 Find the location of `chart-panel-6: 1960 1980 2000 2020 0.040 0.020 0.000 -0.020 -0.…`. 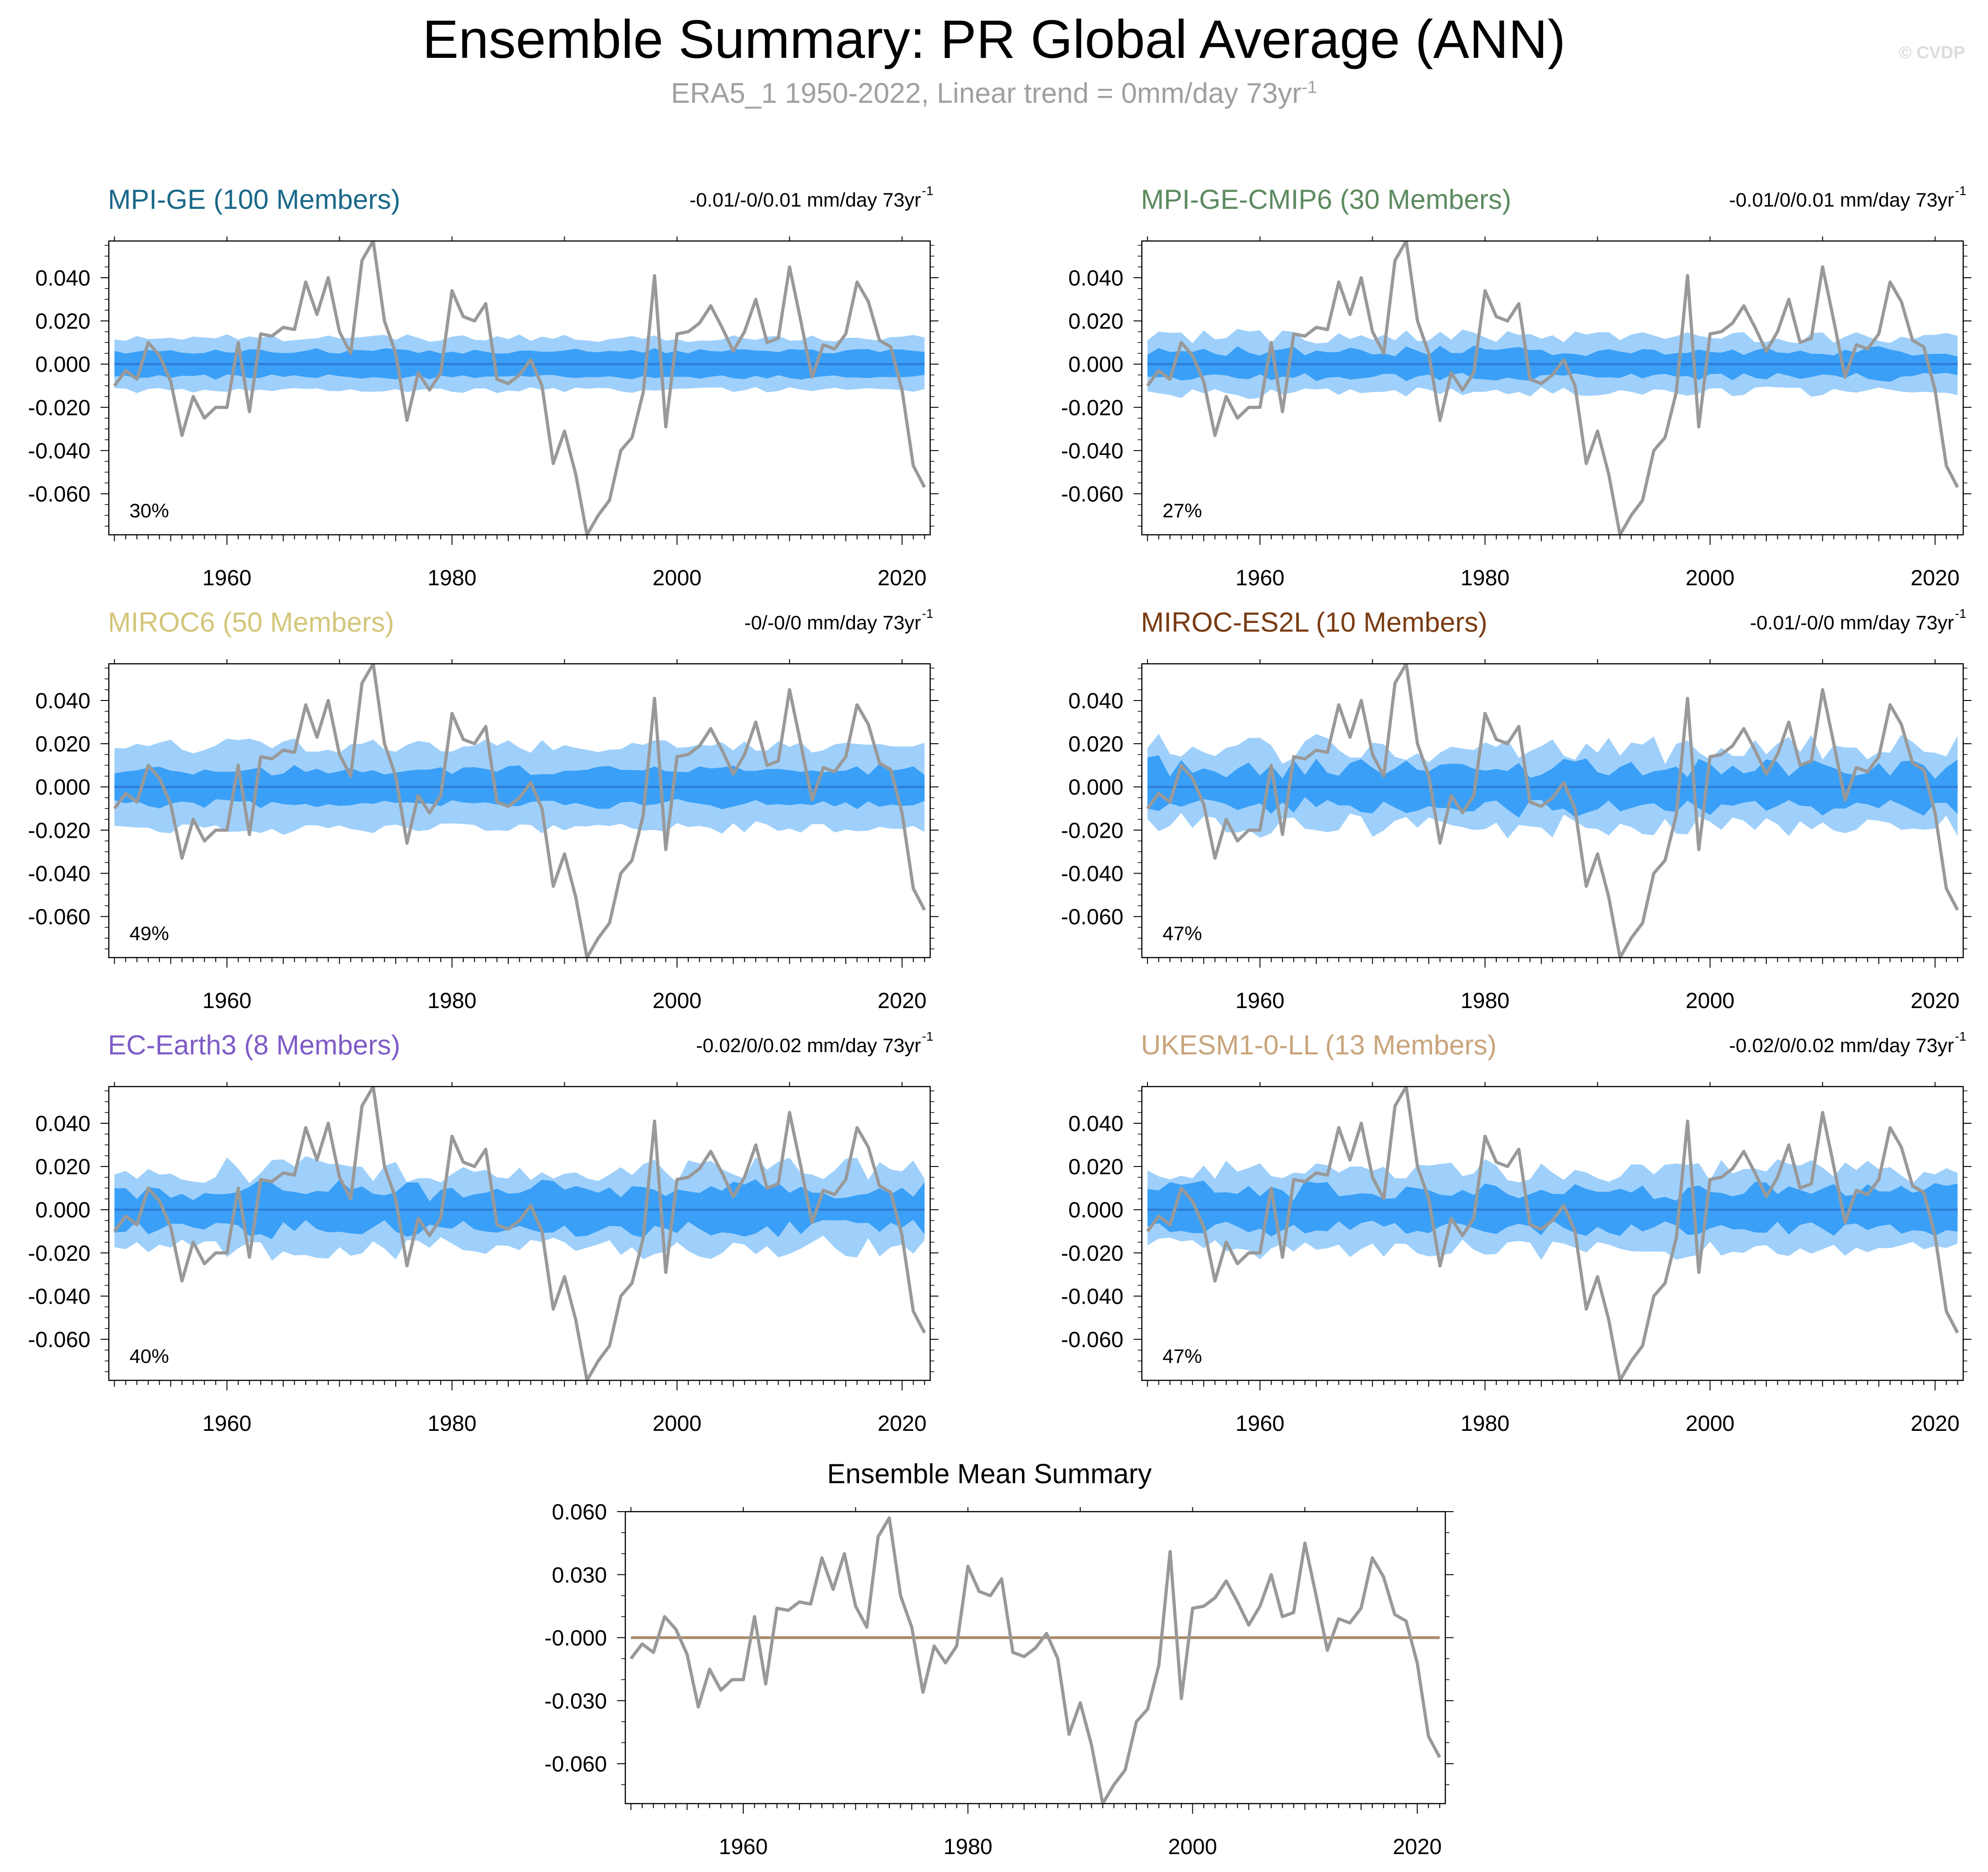

chart-panel-6: 1960 1980 2000 2020 0.040 0.020 0.000 -0.020 -0.… is located at coordinates (1516, 1232).